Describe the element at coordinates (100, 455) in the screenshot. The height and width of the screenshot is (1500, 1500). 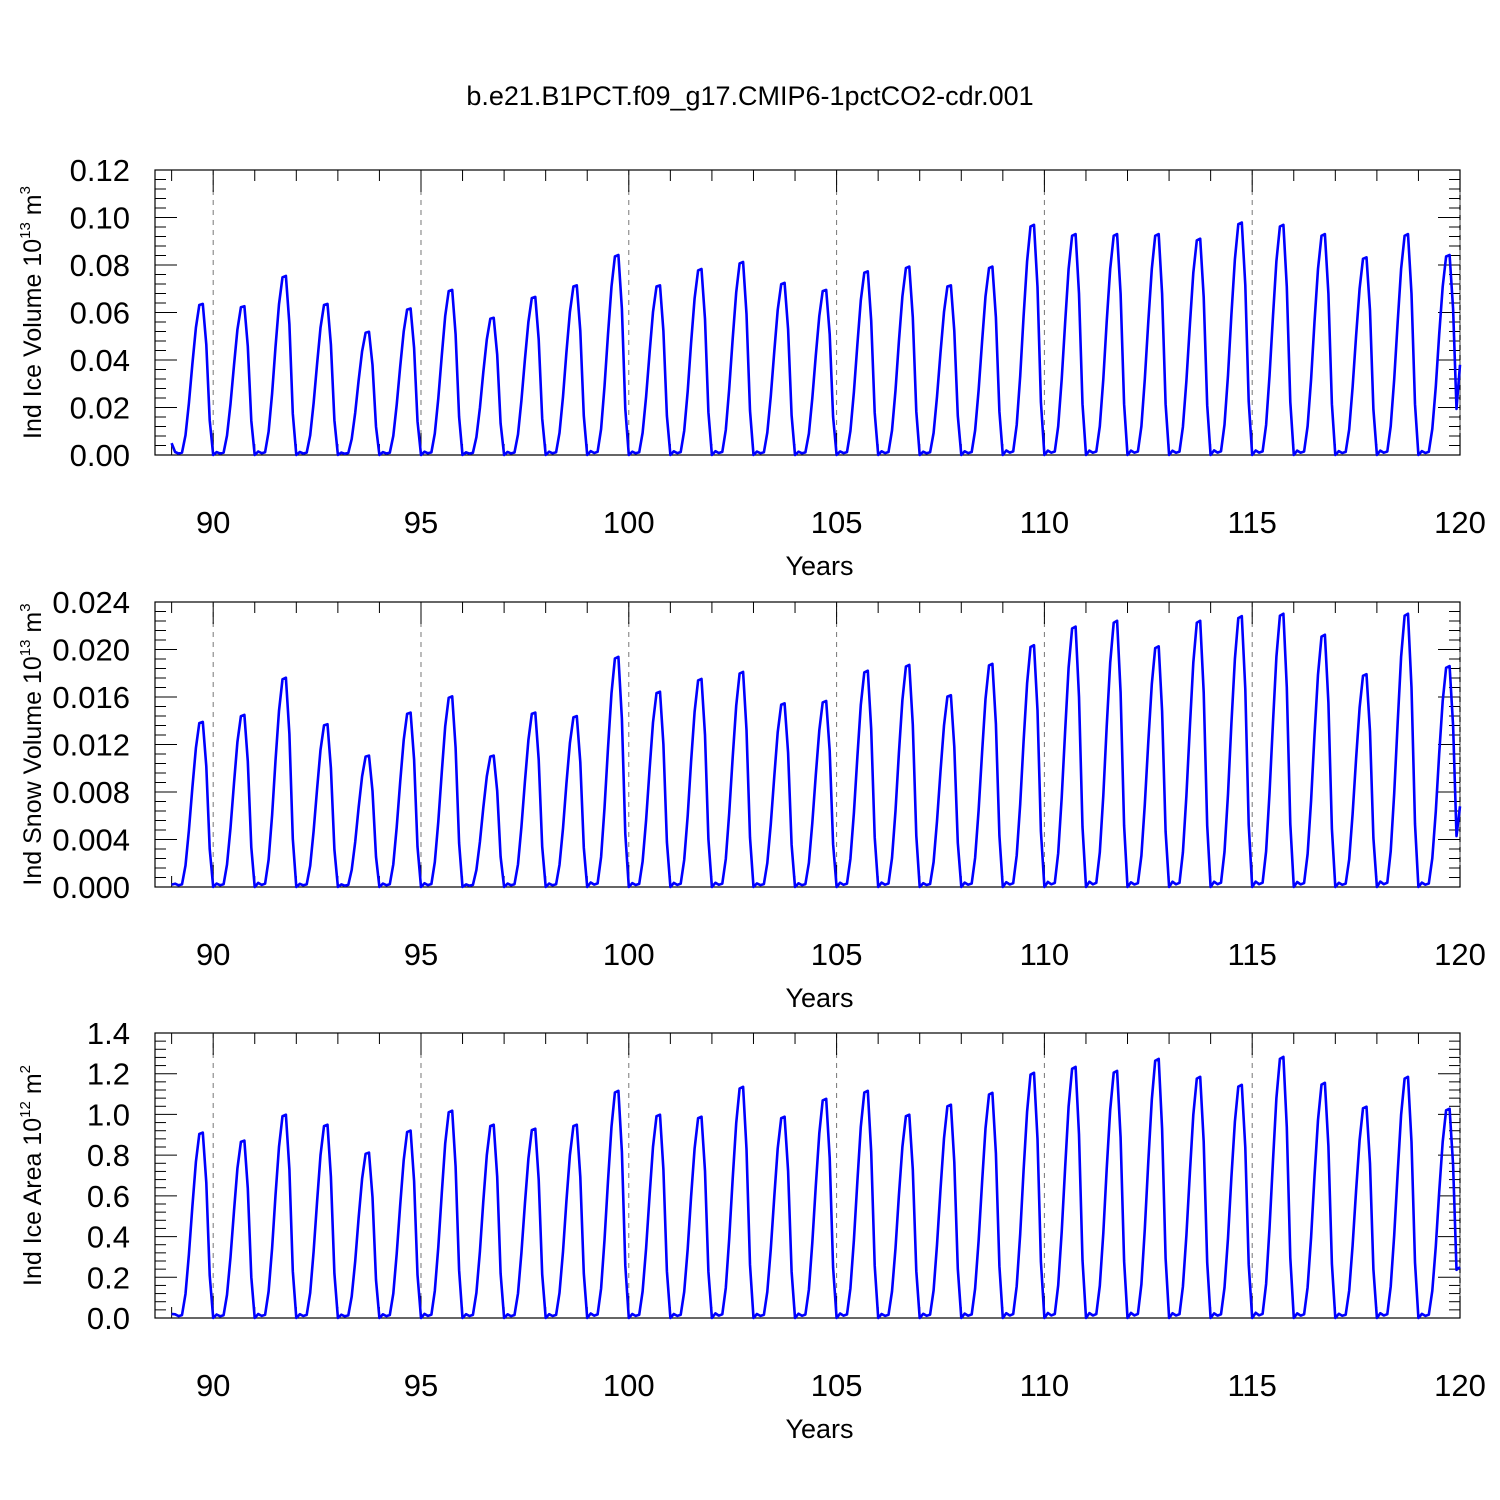
I see `y-tick-label: 0.00` at that location.